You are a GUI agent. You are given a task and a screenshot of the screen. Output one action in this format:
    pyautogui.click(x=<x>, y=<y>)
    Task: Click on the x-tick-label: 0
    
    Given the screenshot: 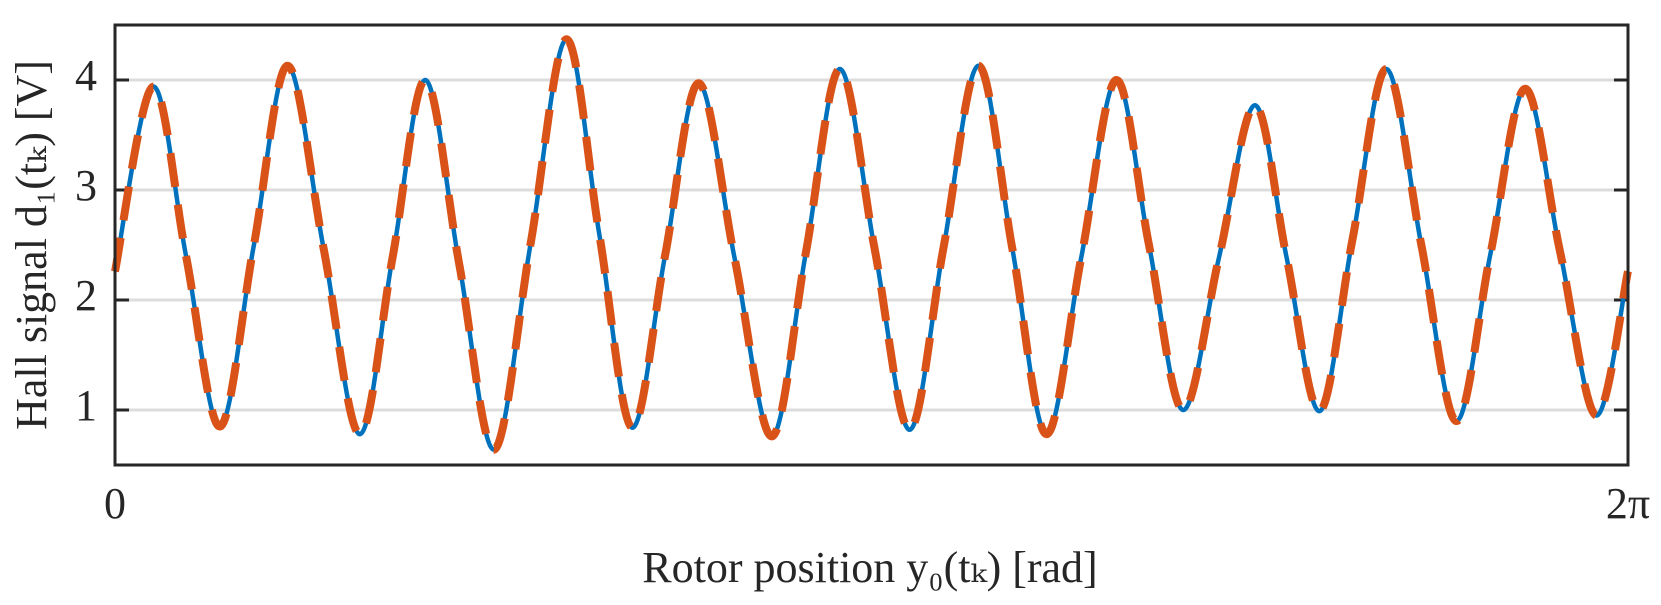 What is the action you would take?
    pyautogui.click(x=115, y=503)
    